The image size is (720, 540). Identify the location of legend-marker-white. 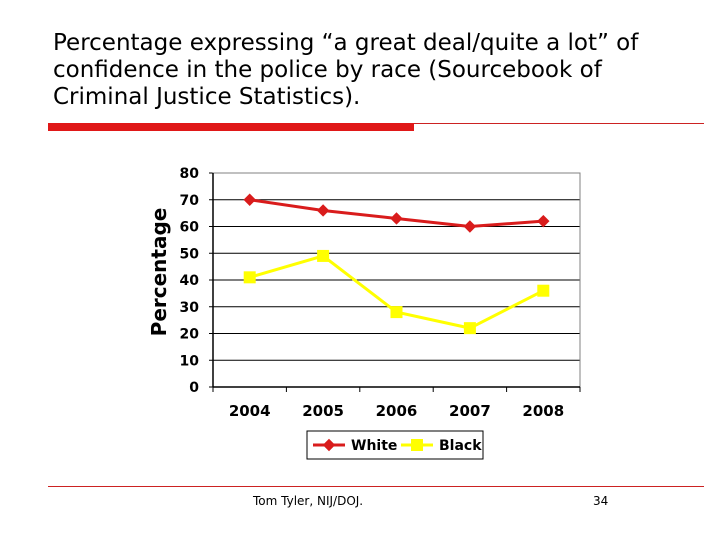
(329, 445).